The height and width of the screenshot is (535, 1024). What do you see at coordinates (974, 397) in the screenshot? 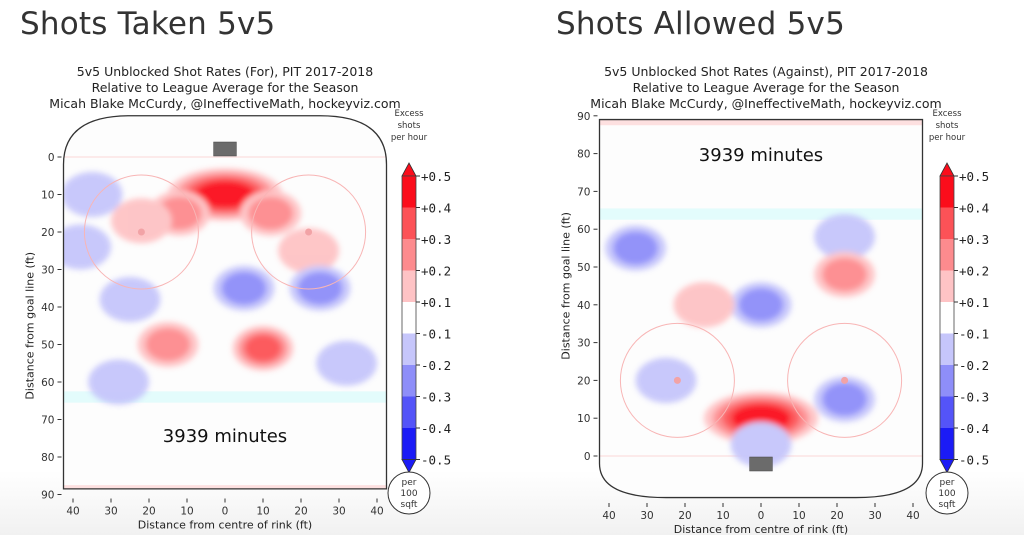
I see `colorbar-tick-label: -0.3` at bounding box center [974, 397].